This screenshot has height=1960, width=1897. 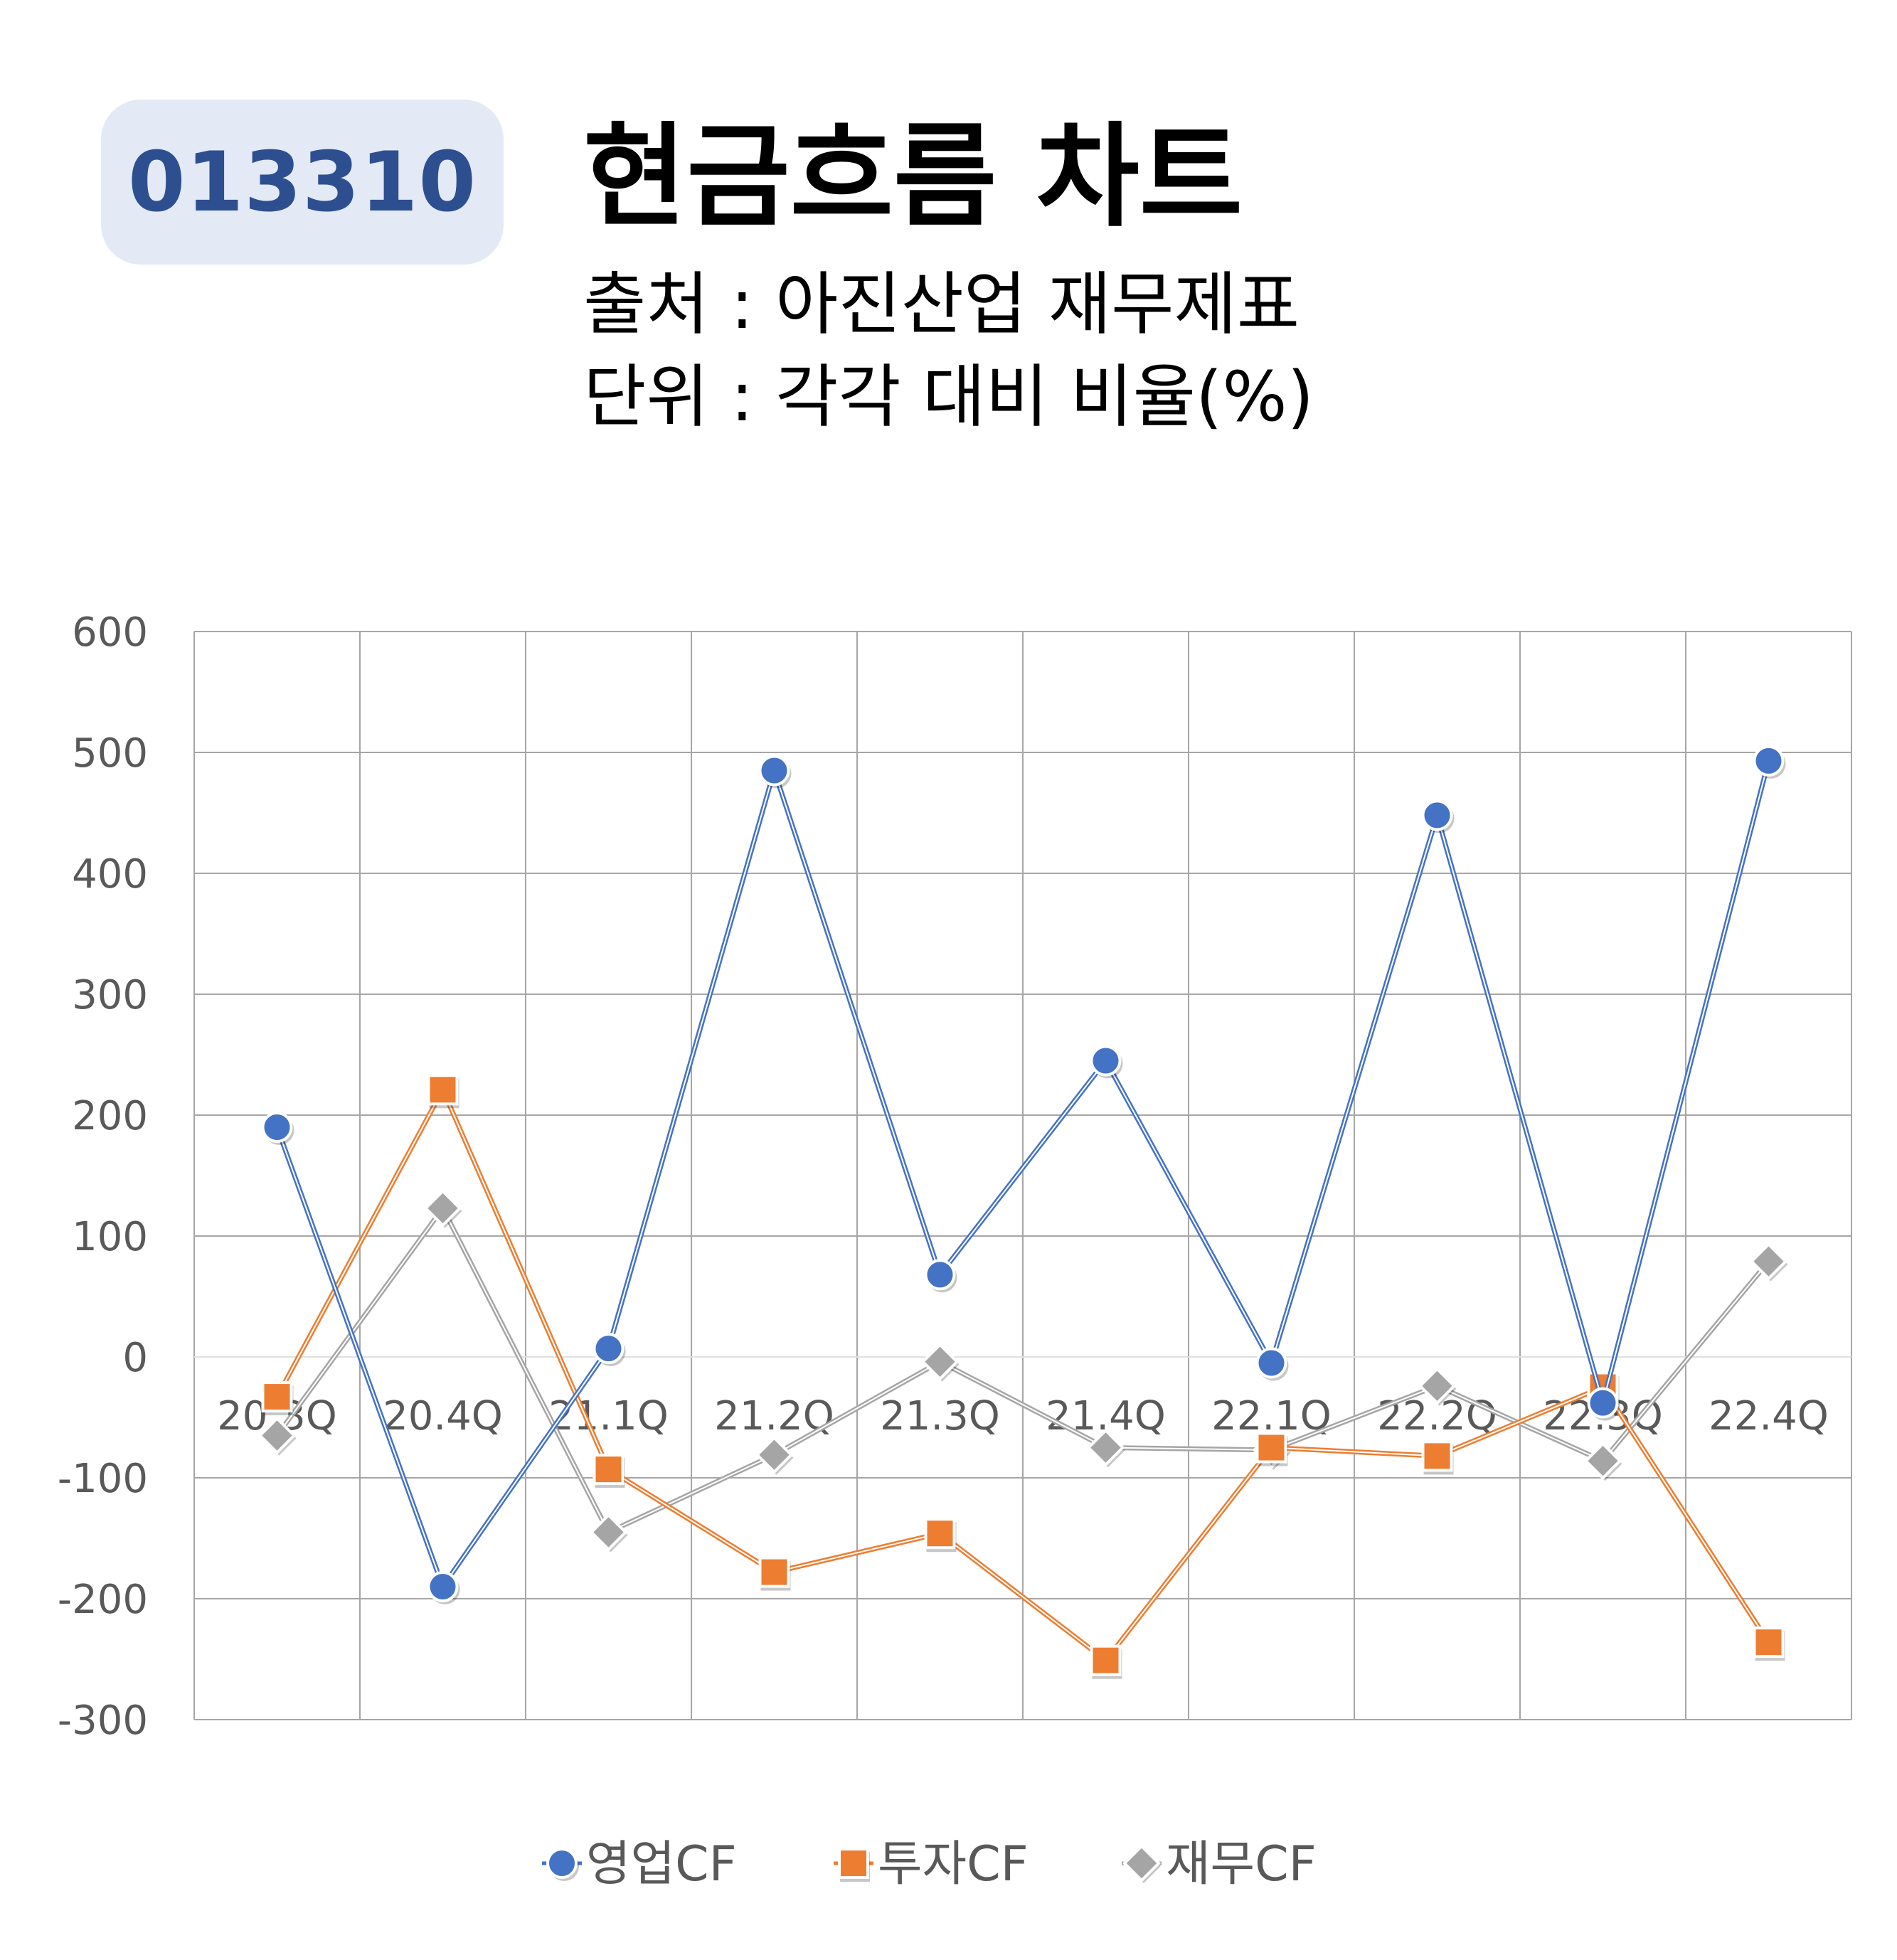 I want to click on stock-code: 013310, so click(x=302, y=182).